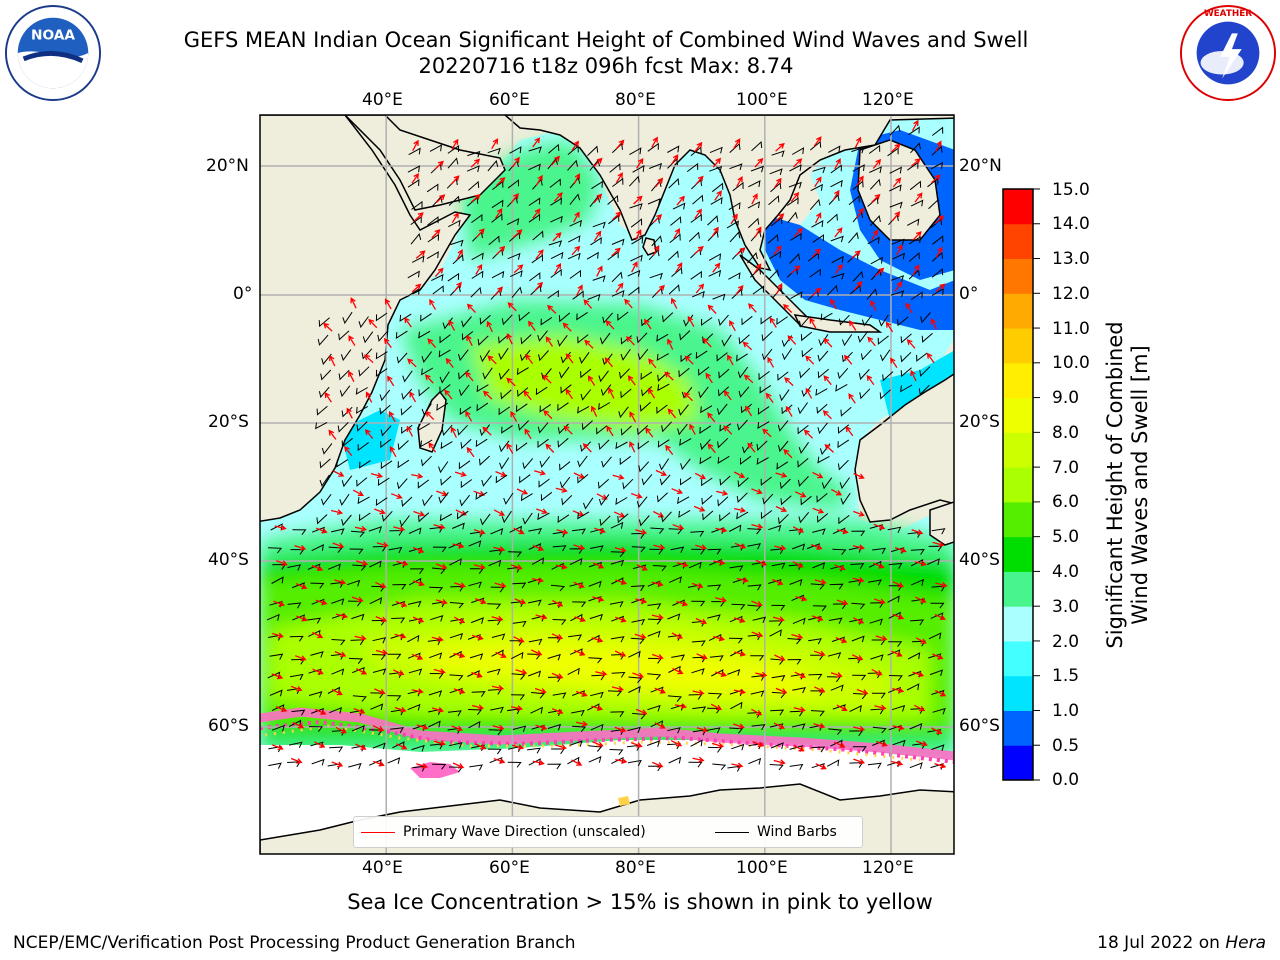  I want to click on tasmania-south-aus, so click(941, 523).